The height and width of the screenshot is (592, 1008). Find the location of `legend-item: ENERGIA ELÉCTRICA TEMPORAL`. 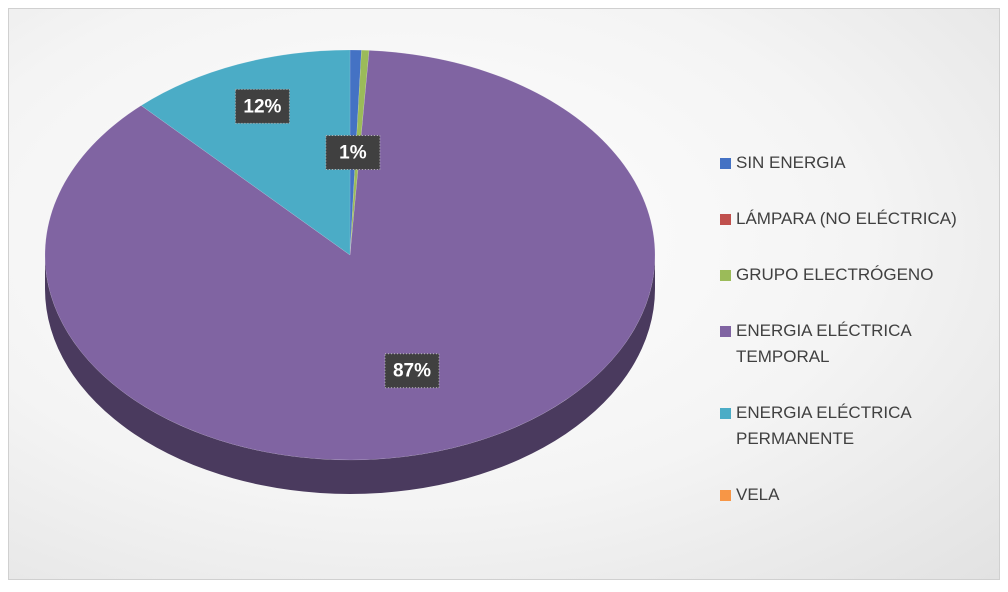

legend-item: ENERGIA ELÉCTRICA TEMPORAL is located at coordinates (854, 344).